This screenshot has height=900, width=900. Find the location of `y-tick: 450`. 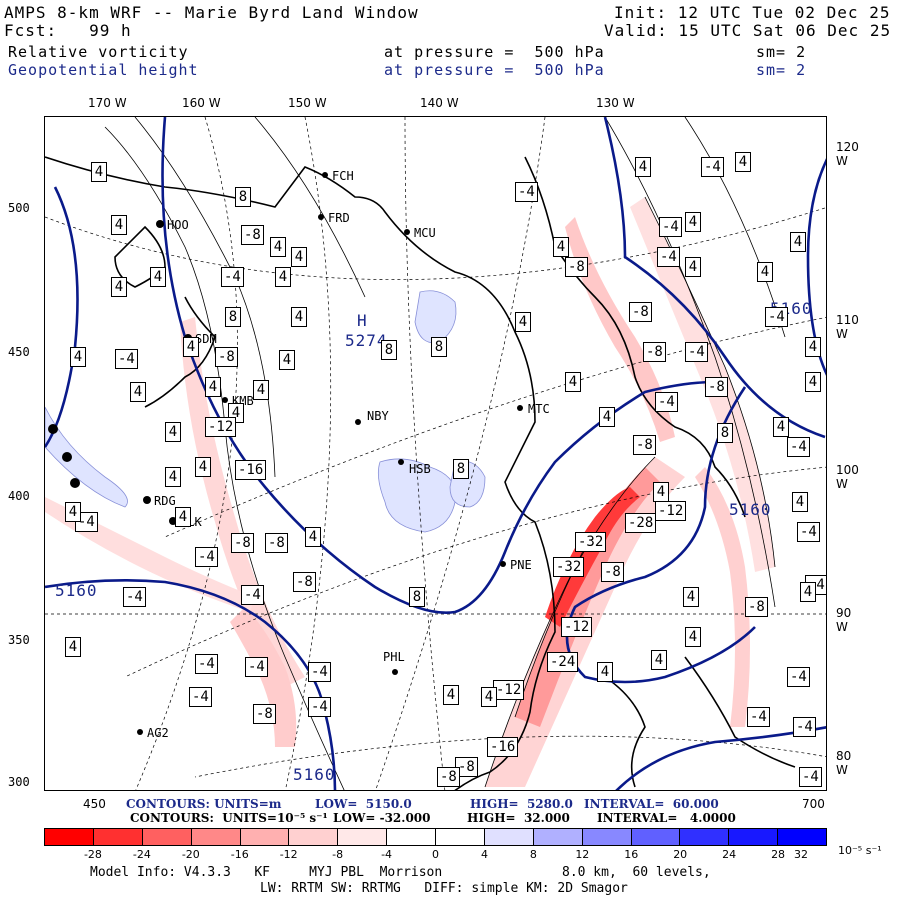

y-tick: 450 is located at coordinates (19, 352).